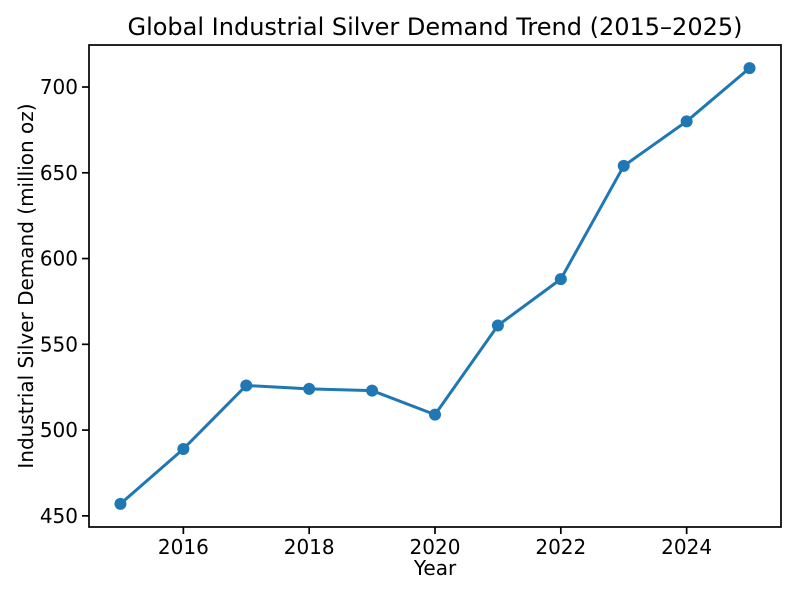  I want to click on x-axis-label: Year, so click(435, 568).